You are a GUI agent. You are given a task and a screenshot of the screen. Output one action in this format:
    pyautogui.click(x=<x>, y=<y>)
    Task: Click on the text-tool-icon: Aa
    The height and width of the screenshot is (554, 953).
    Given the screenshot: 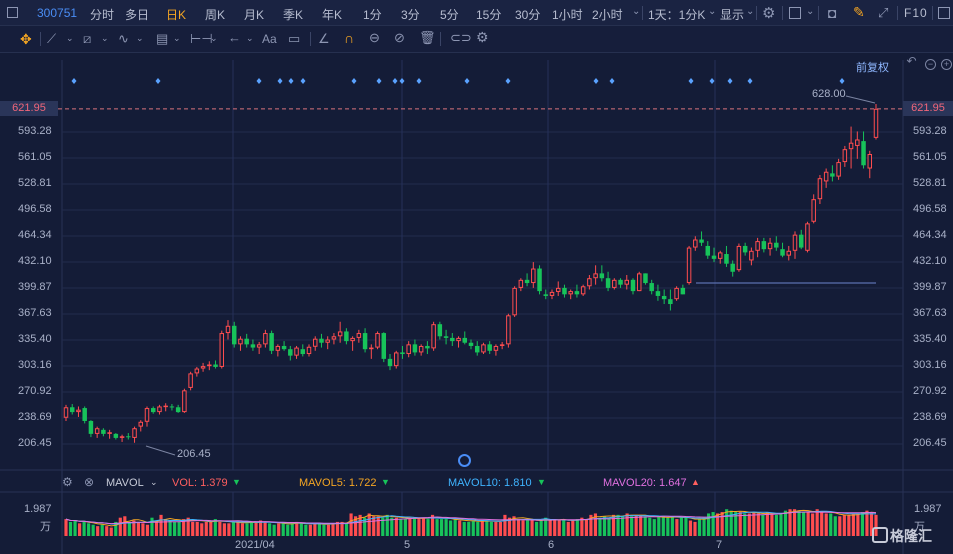 What is the action you would take?
    pyautogui.click(x=269, y=39)
    